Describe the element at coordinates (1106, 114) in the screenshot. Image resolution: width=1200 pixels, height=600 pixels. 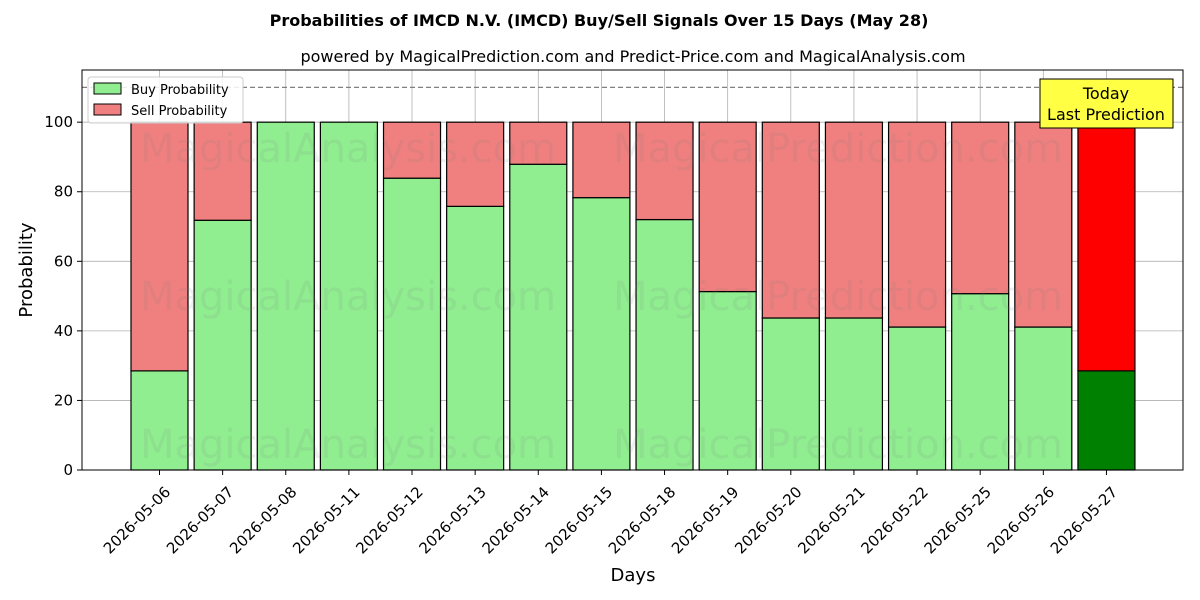
I see `today-annotation-line2: Last Prediction` at that location.